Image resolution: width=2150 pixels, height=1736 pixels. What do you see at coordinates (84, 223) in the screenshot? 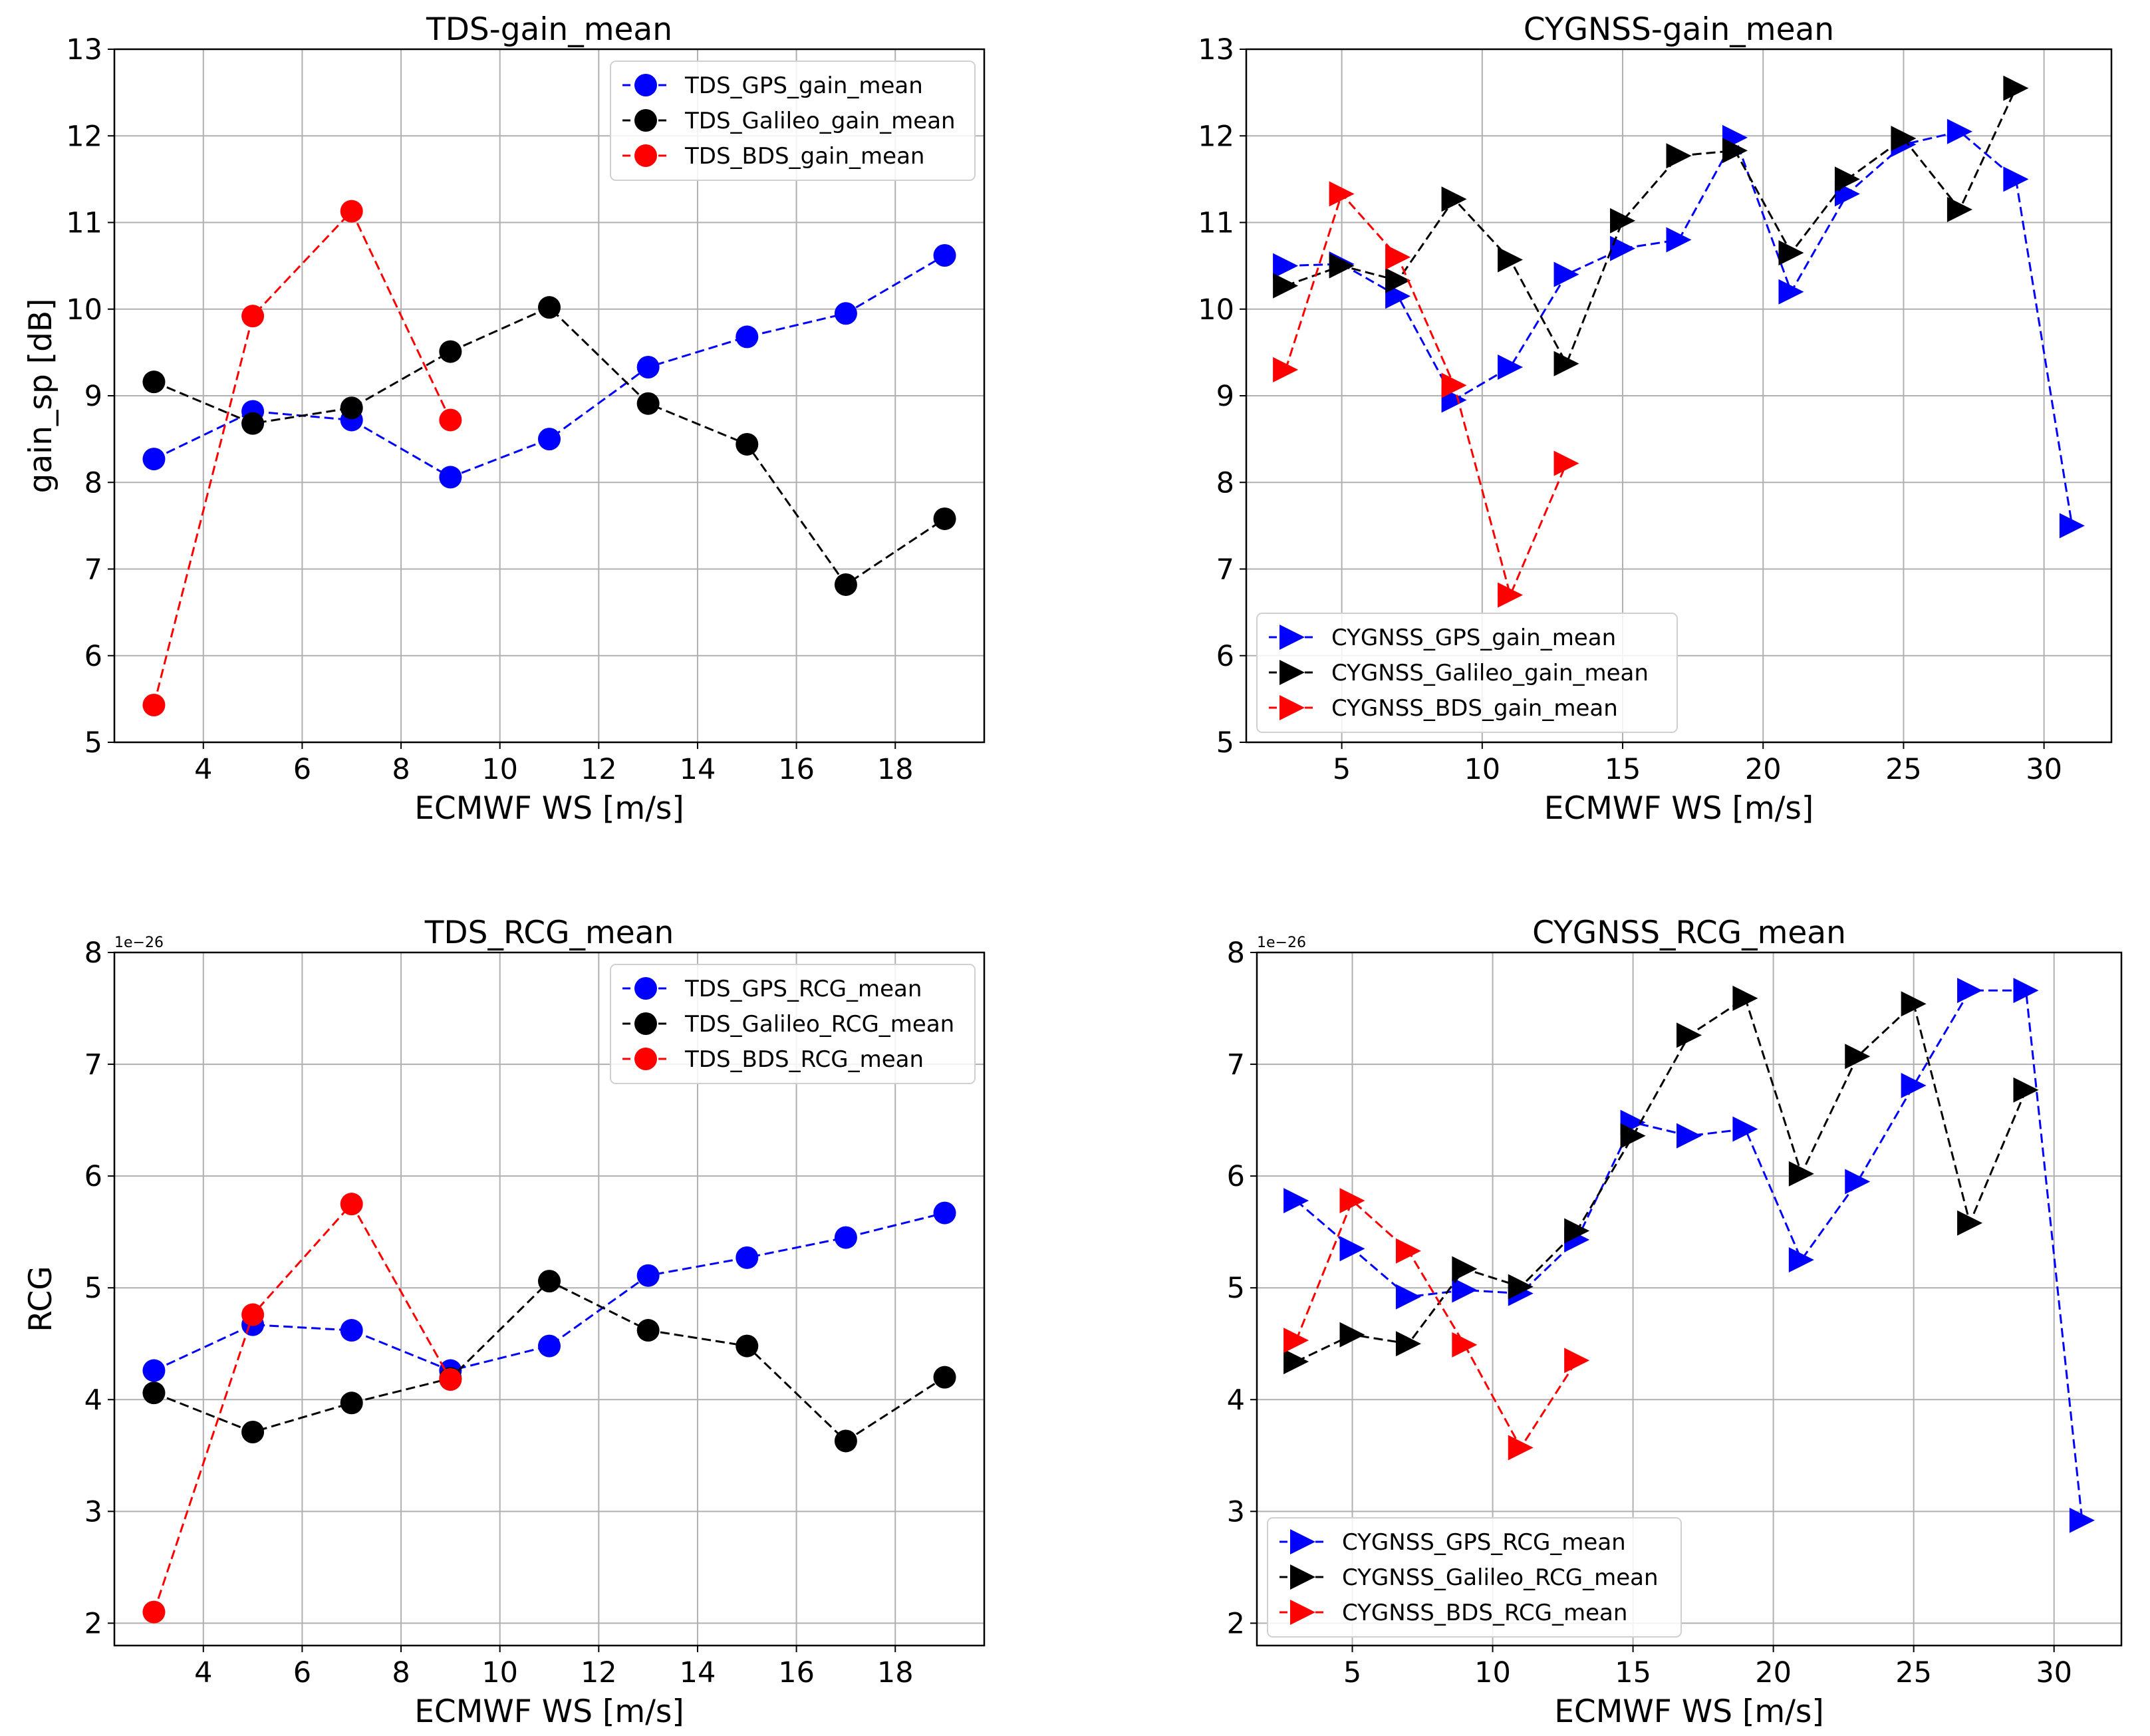
I see `y-tick-label: 11` at bounding box center [84, 223].